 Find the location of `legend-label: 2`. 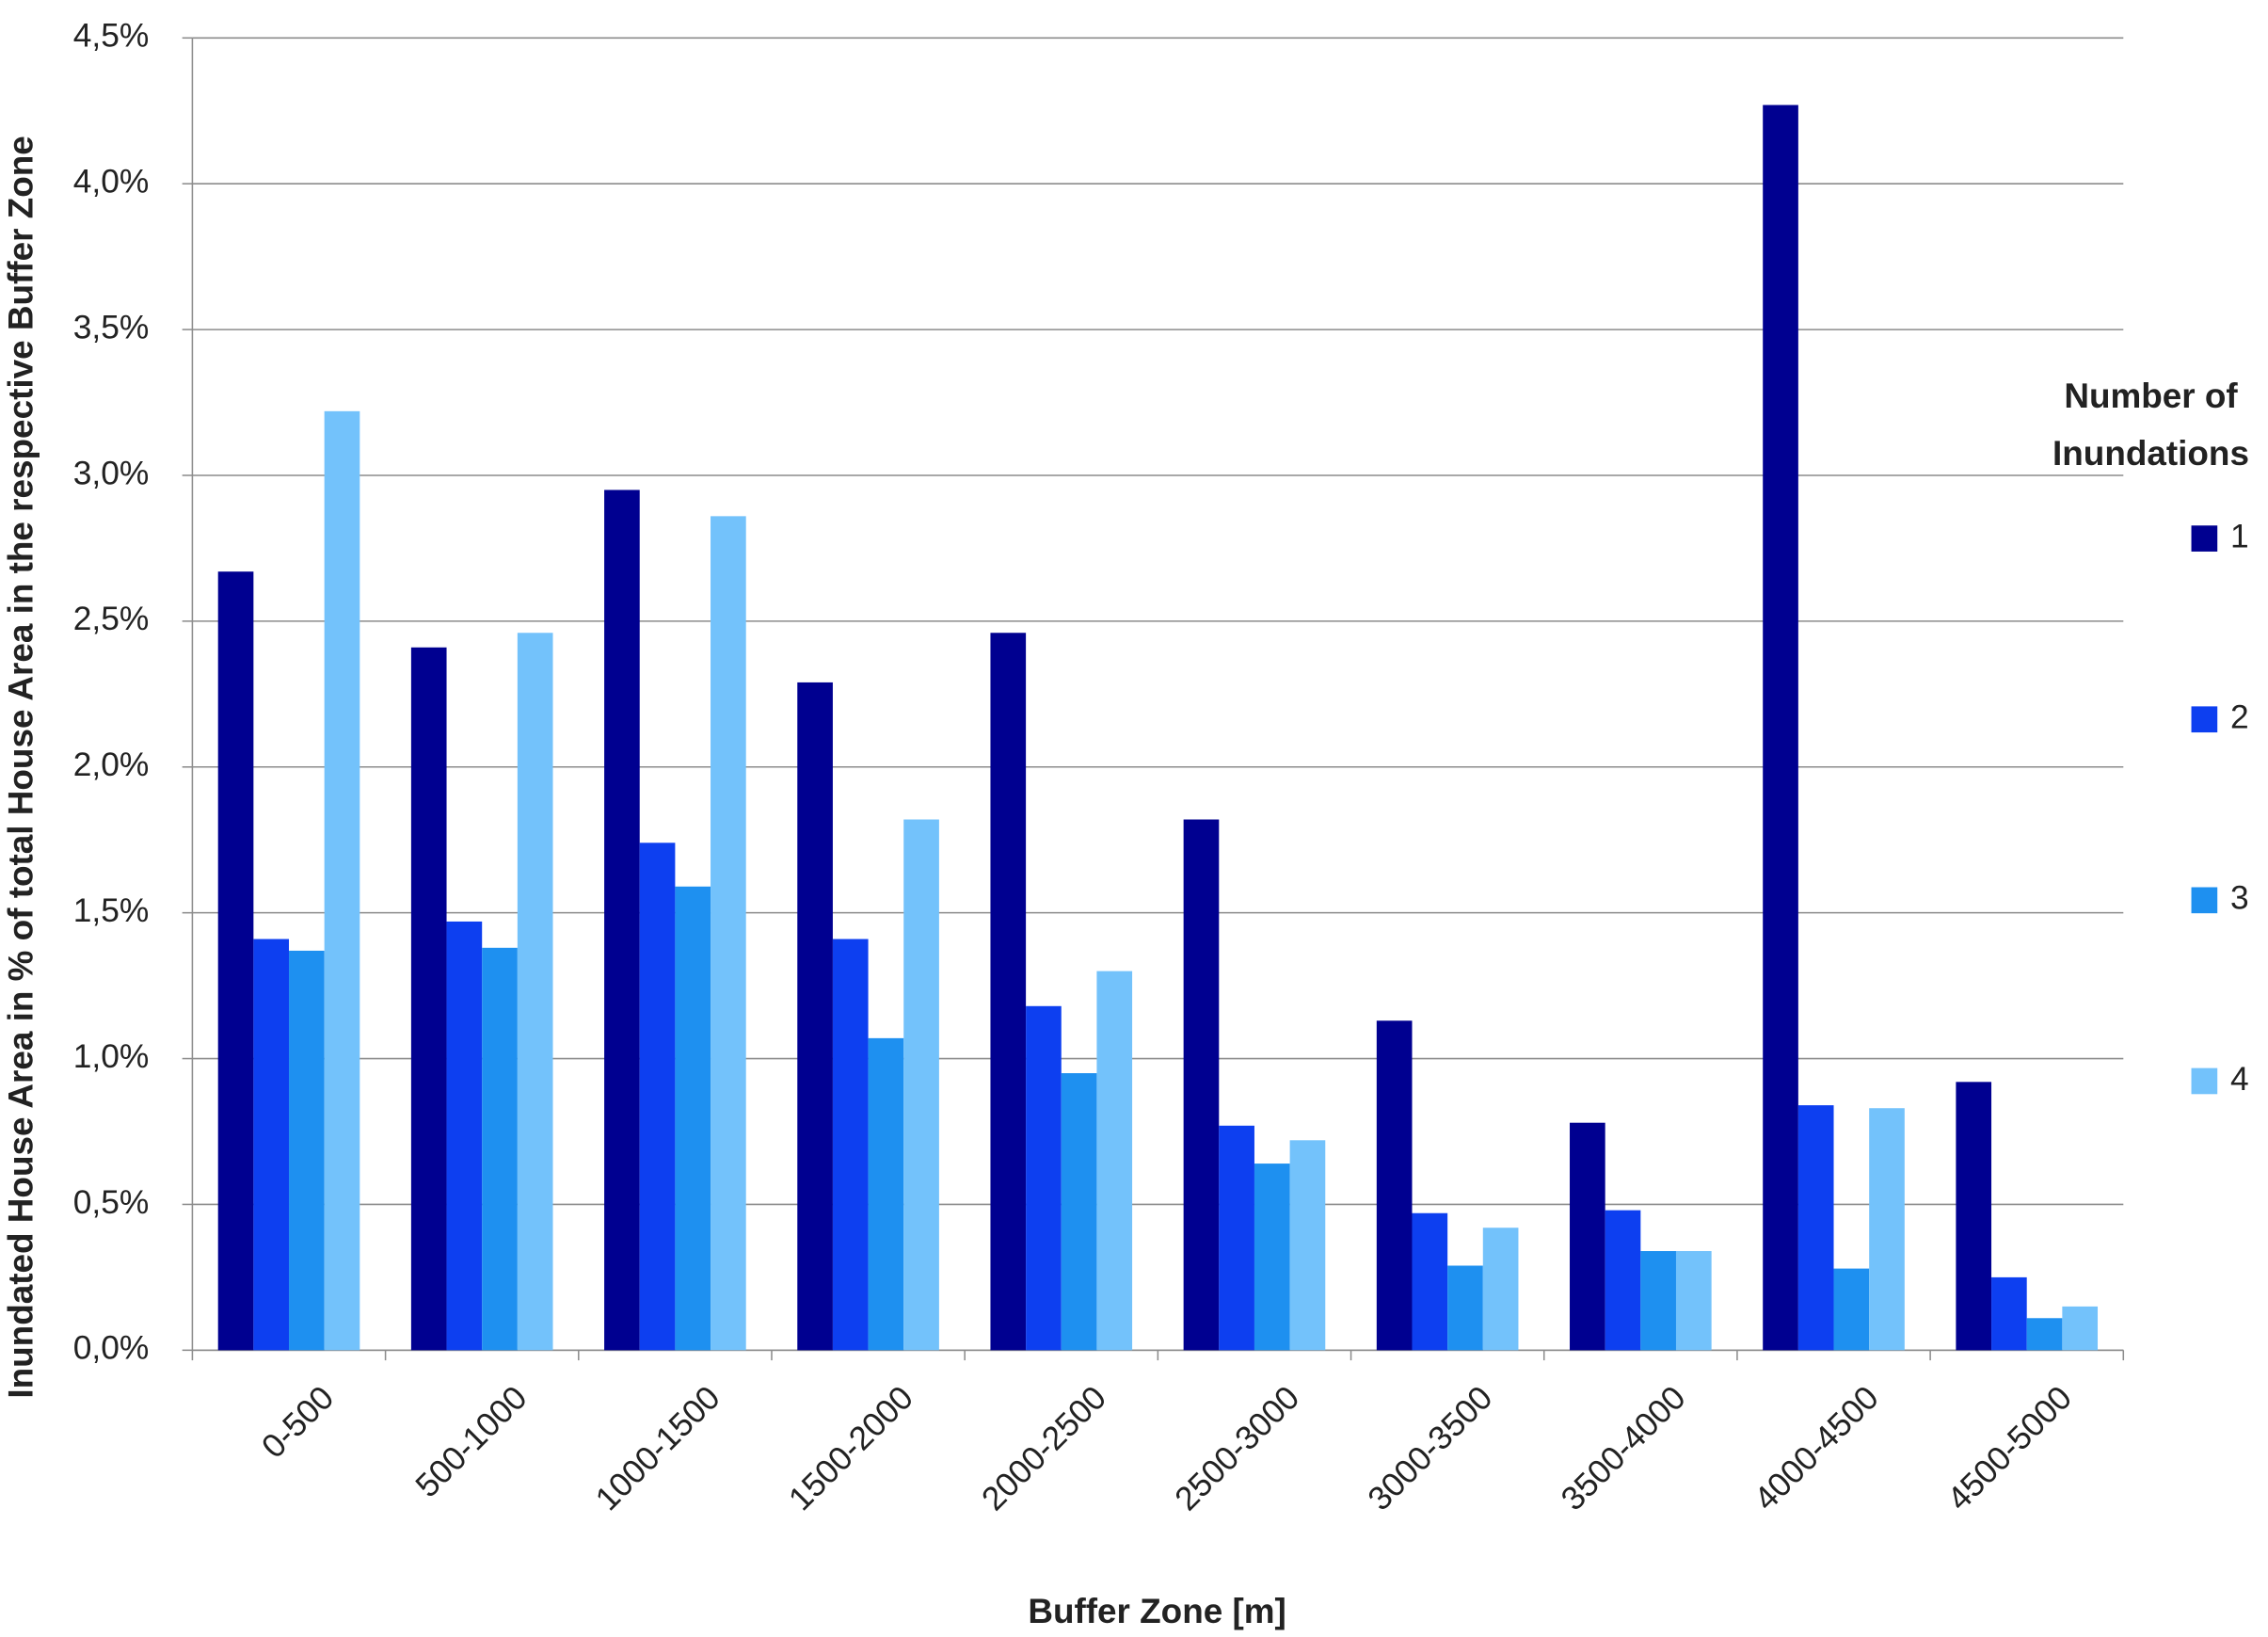

legend-label: 2 is located at coordinates (2239, 717).